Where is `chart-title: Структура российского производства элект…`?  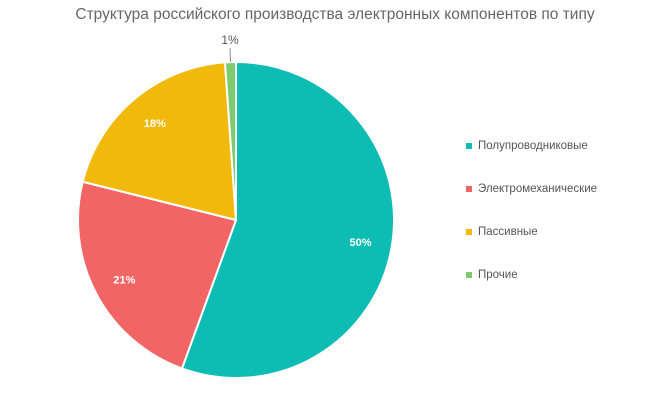 chart-title: Структура российского производства элект… is located at coordinates (335, 14).